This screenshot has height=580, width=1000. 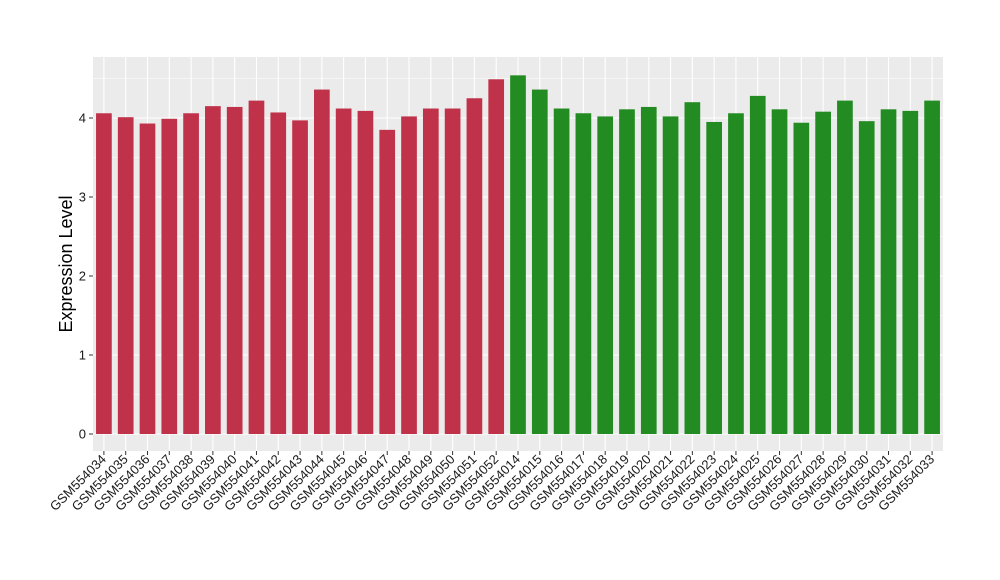 What do you see at coordinates (82, 118) in the screenshot?
I see `y-tick-label: 4` at bounding box center [82, 118].